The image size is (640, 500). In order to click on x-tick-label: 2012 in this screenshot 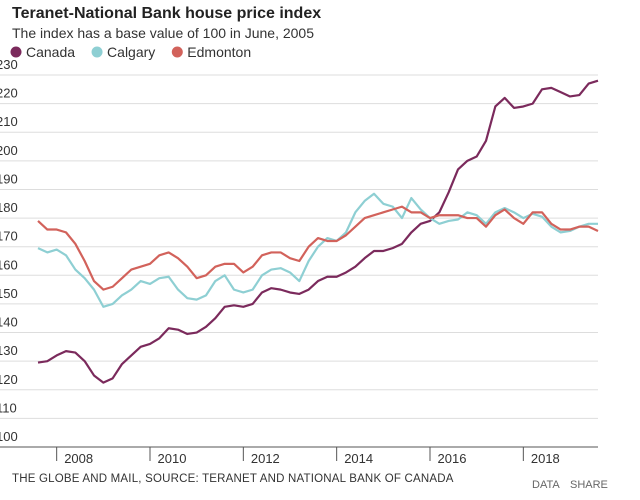, I will do `click(265, 458)`.